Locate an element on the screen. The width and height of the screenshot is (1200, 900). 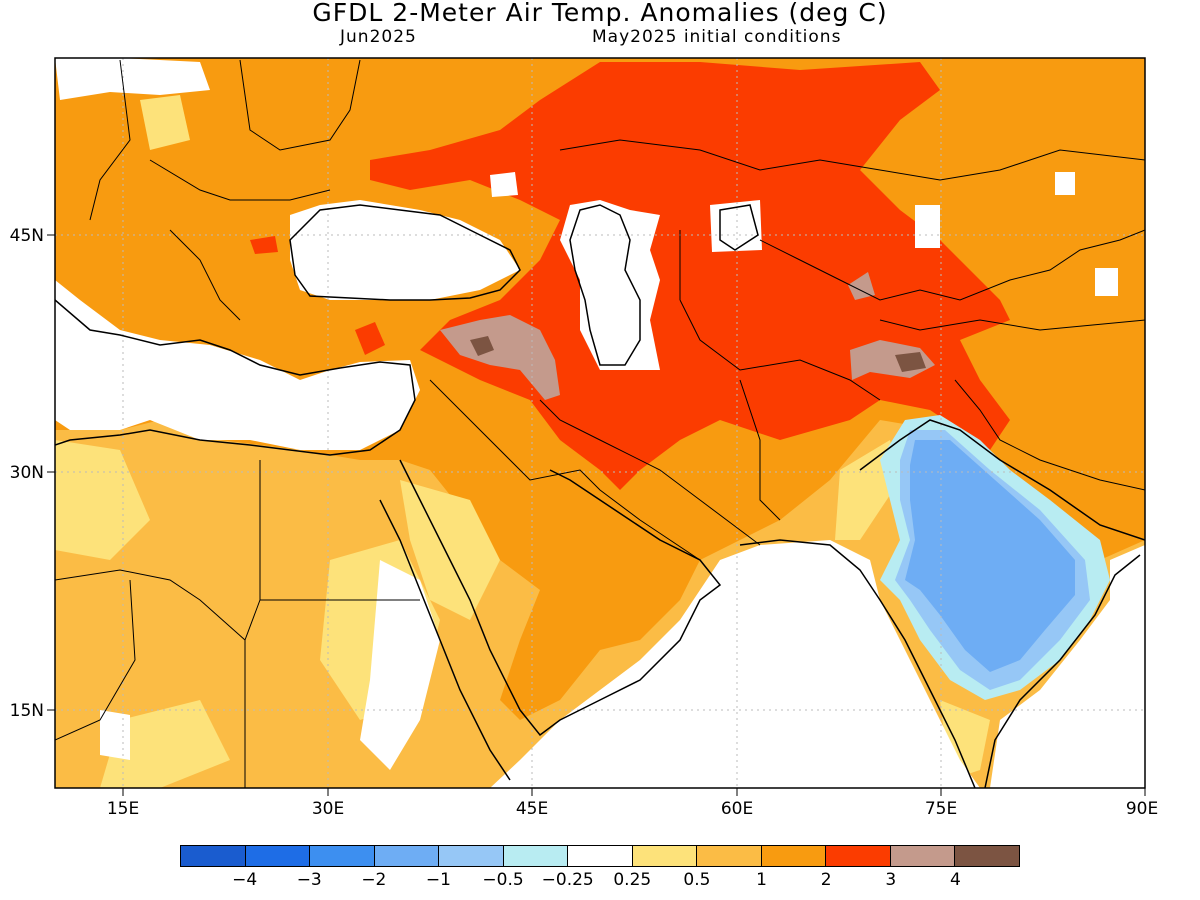
north-white is located at coordinates (132, 79).